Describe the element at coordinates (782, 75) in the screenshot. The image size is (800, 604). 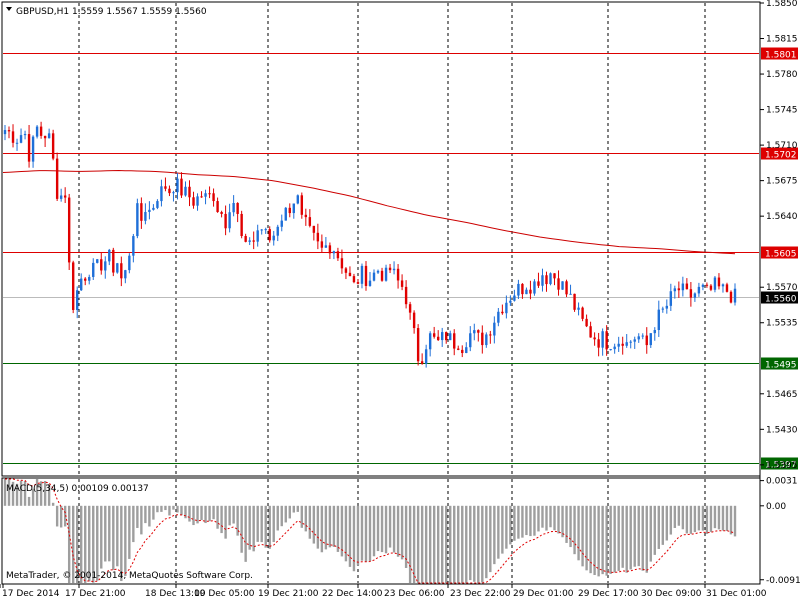
I see `price-tick-label: 1.5780` at that location.